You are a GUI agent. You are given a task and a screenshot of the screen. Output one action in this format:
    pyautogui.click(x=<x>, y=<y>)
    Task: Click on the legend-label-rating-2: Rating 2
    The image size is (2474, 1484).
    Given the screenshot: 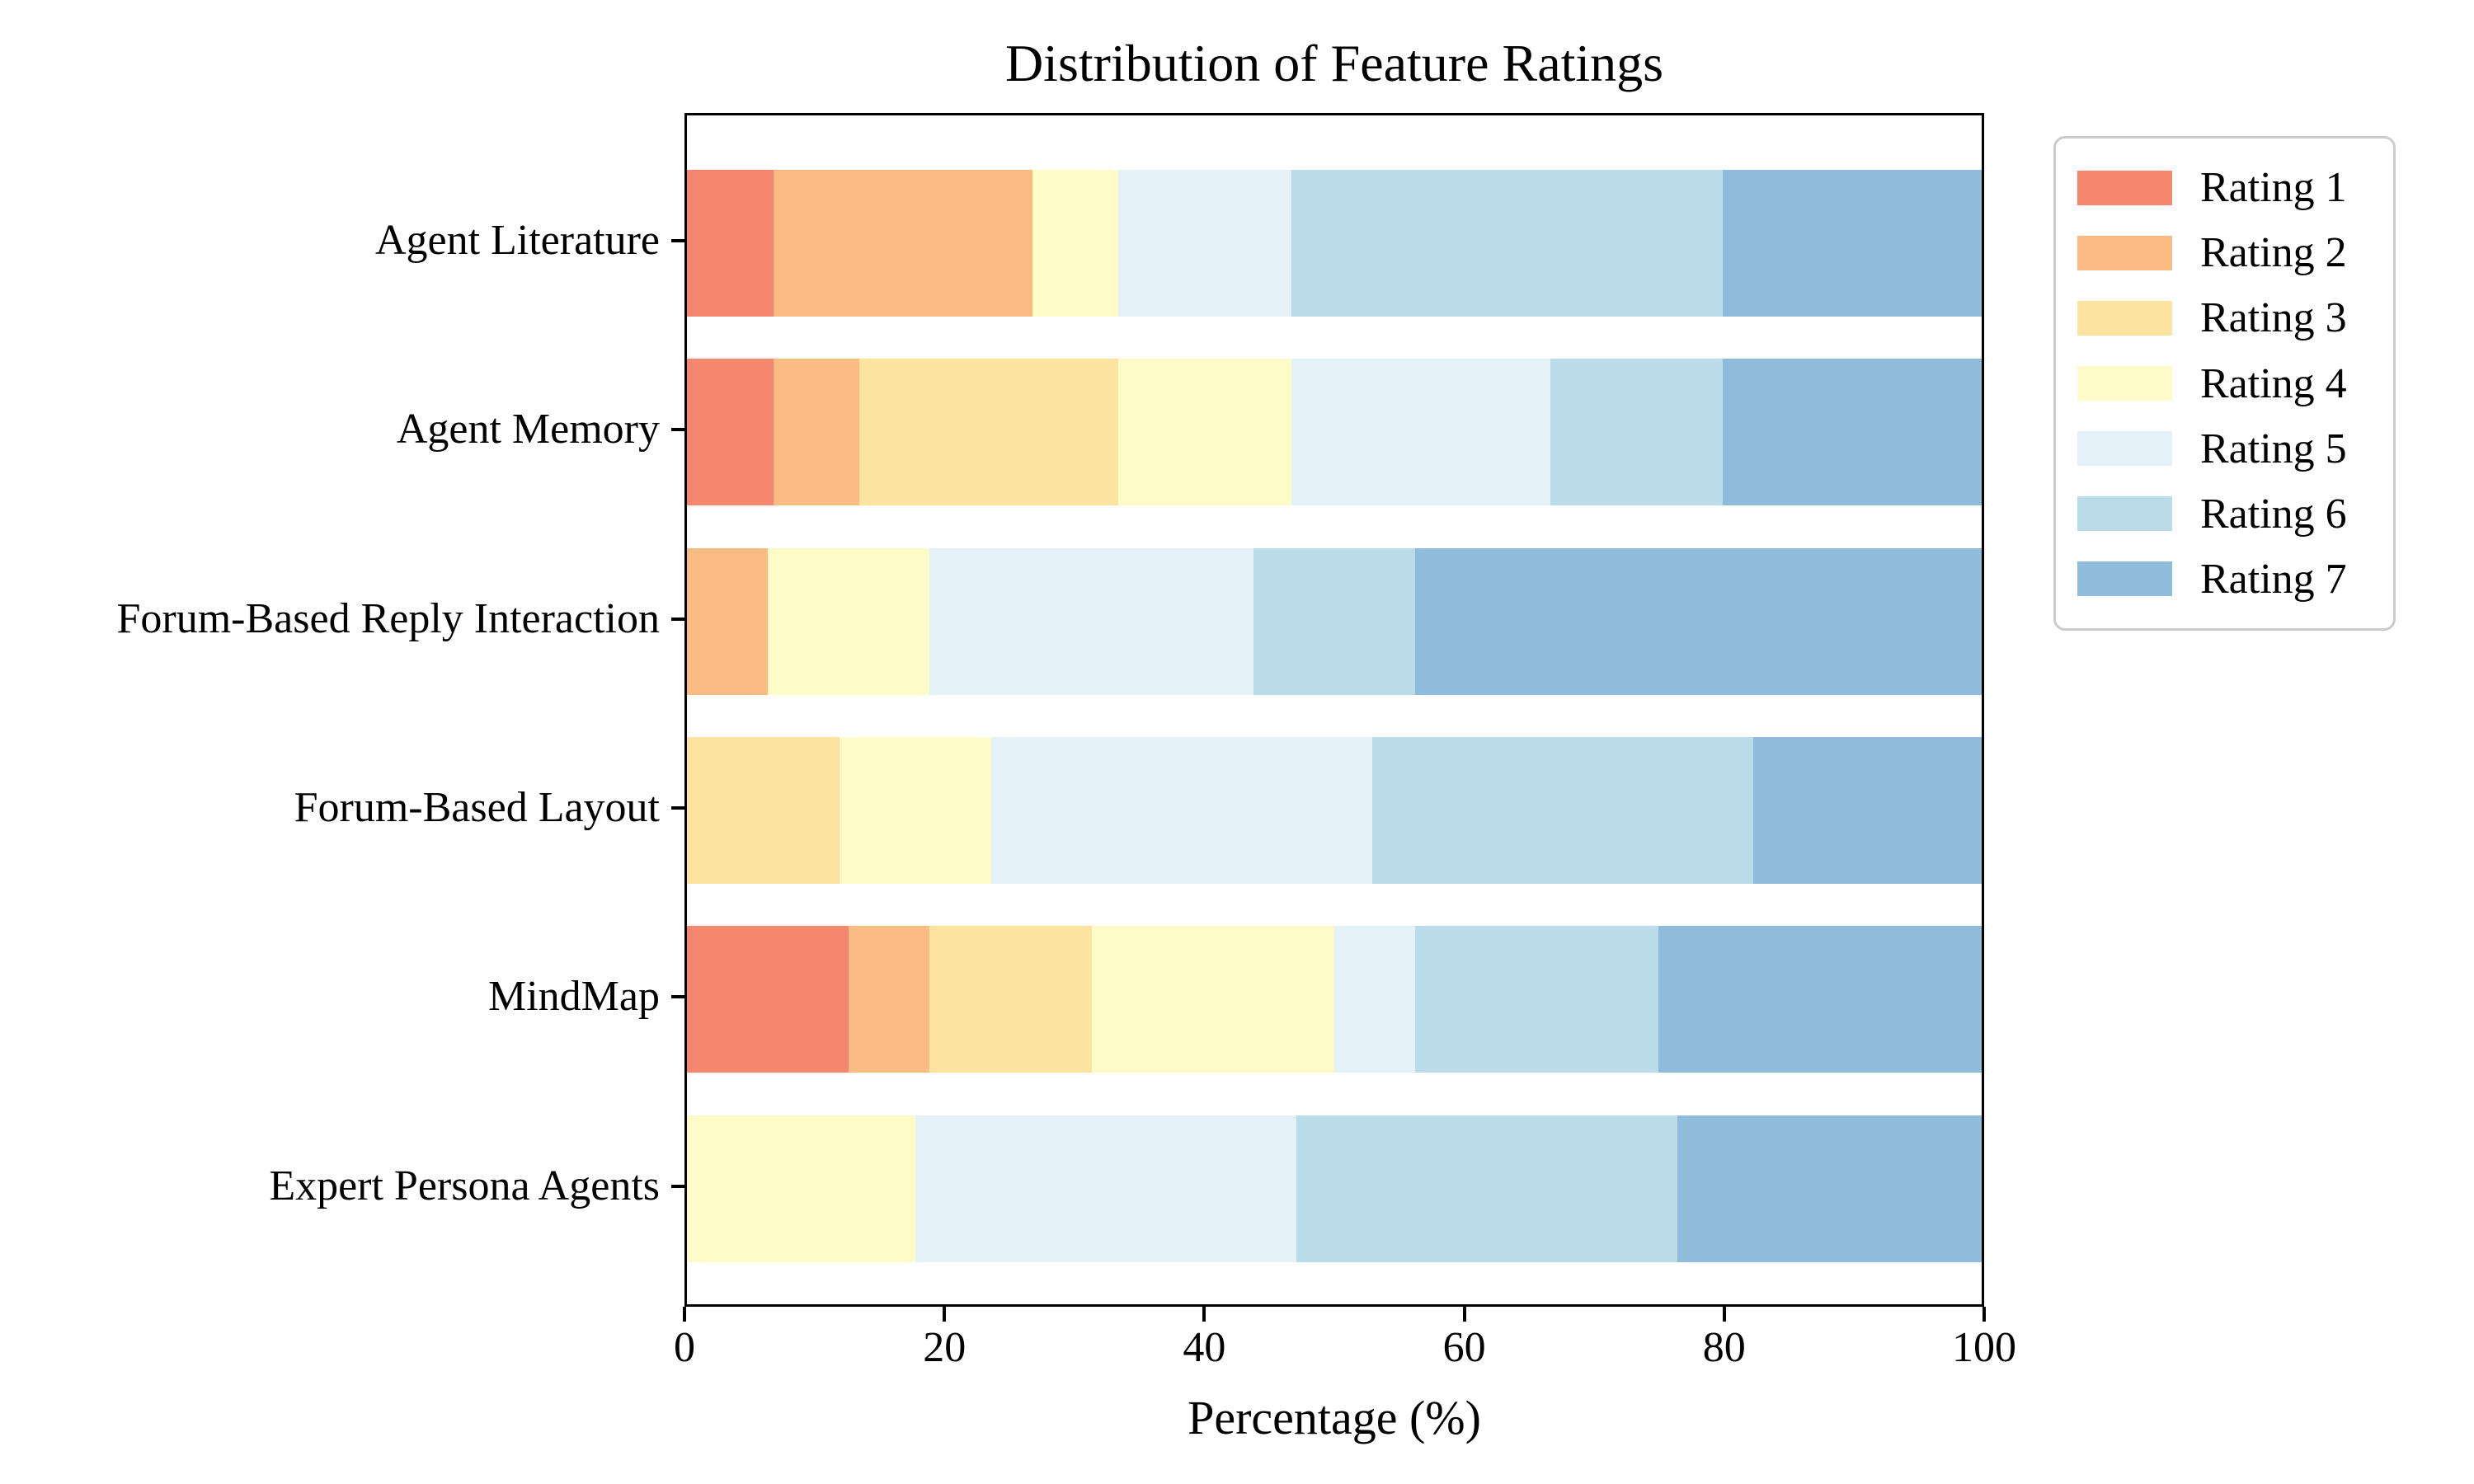 What is the action you would take?
    pyautogui.click(x=2273, y=253)
    